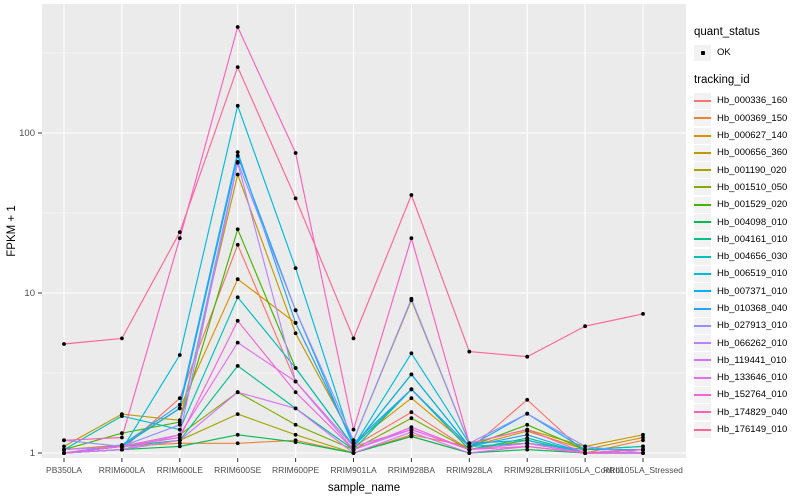 This screenshot has height=500, width=800. I want to click on legend-key-label: Hb_004098_010, so click(752, 222).